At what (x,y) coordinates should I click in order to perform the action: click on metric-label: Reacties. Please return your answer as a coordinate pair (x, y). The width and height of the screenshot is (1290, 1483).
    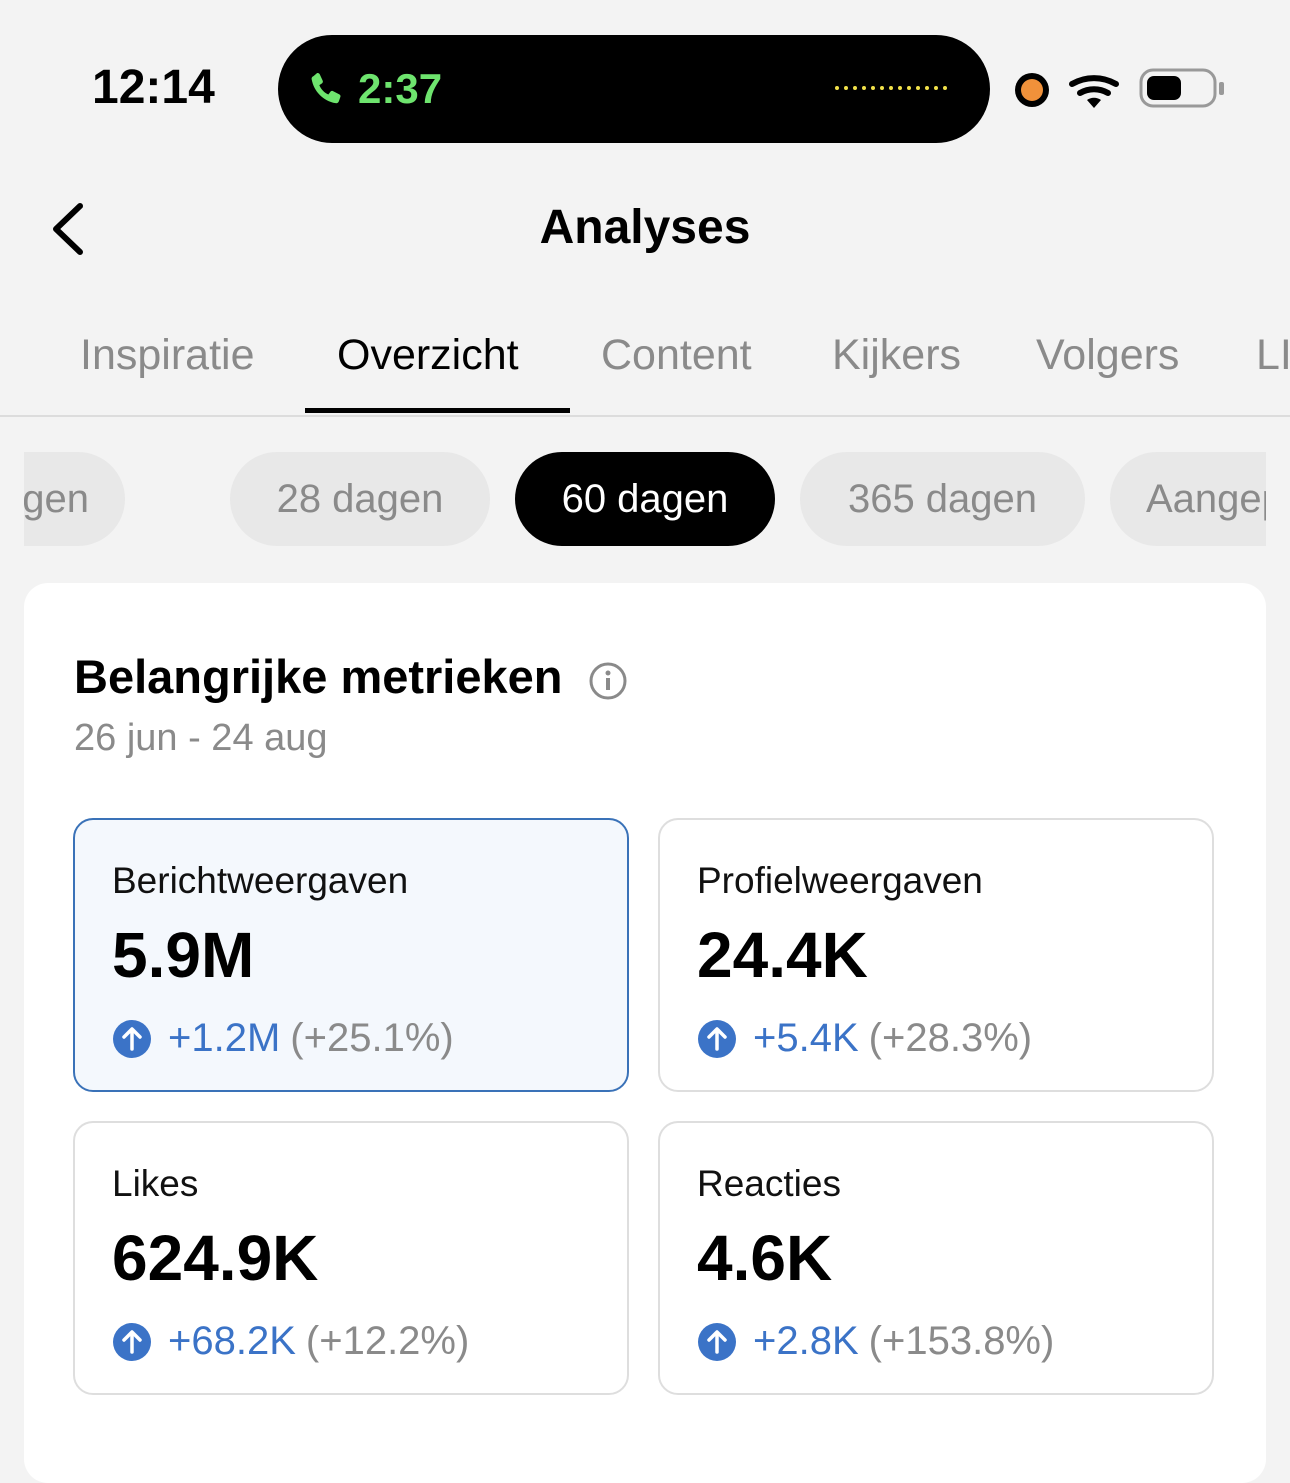
    Looking at the image, I should click on (769, 1183).